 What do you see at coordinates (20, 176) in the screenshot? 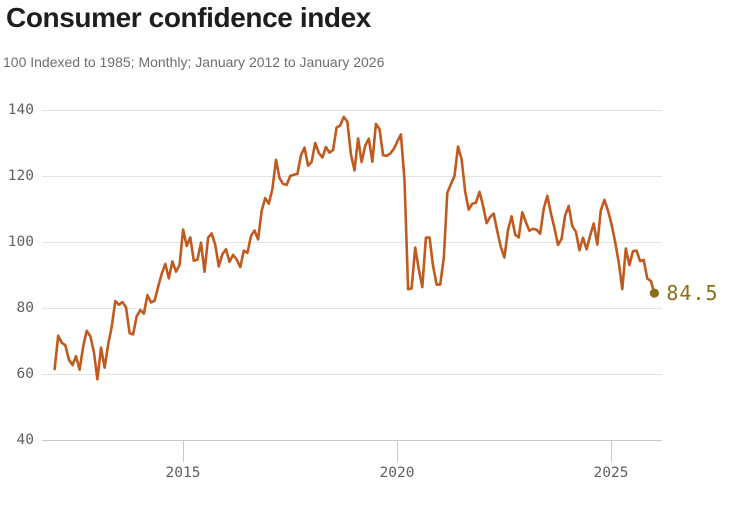
I see `y-tick-label: 120` at bounding box center [20, 176].